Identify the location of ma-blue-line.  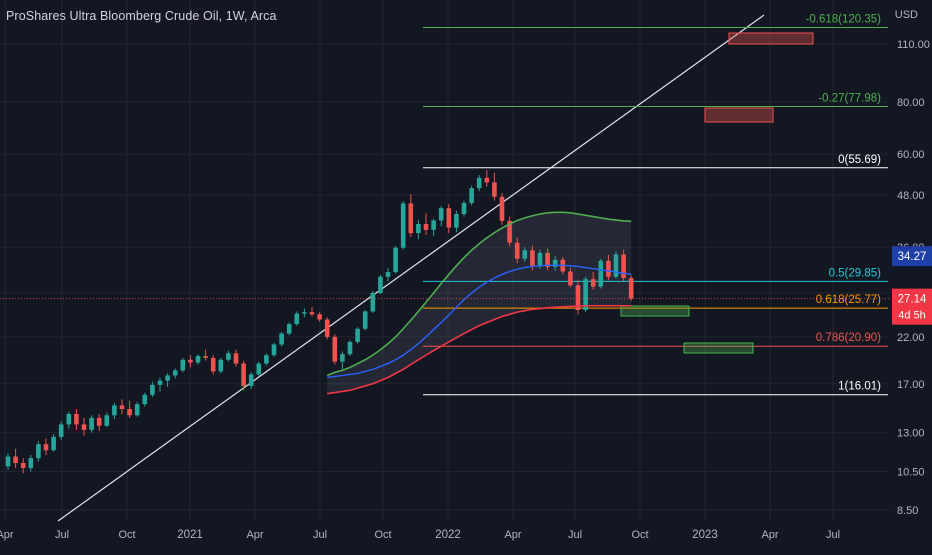
(479, 321).